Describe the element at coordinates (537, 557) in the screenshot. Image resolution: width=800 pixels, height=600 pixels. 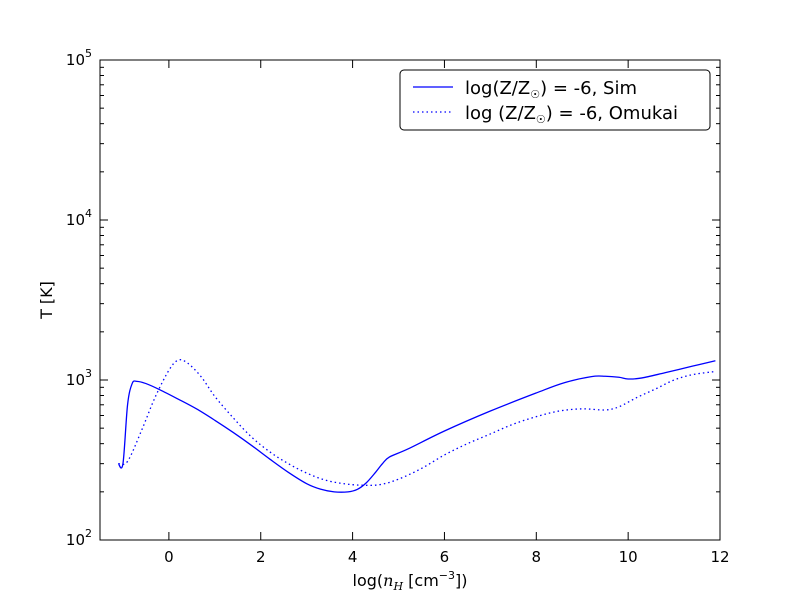
I see `x-tick-label: 8` at that location.